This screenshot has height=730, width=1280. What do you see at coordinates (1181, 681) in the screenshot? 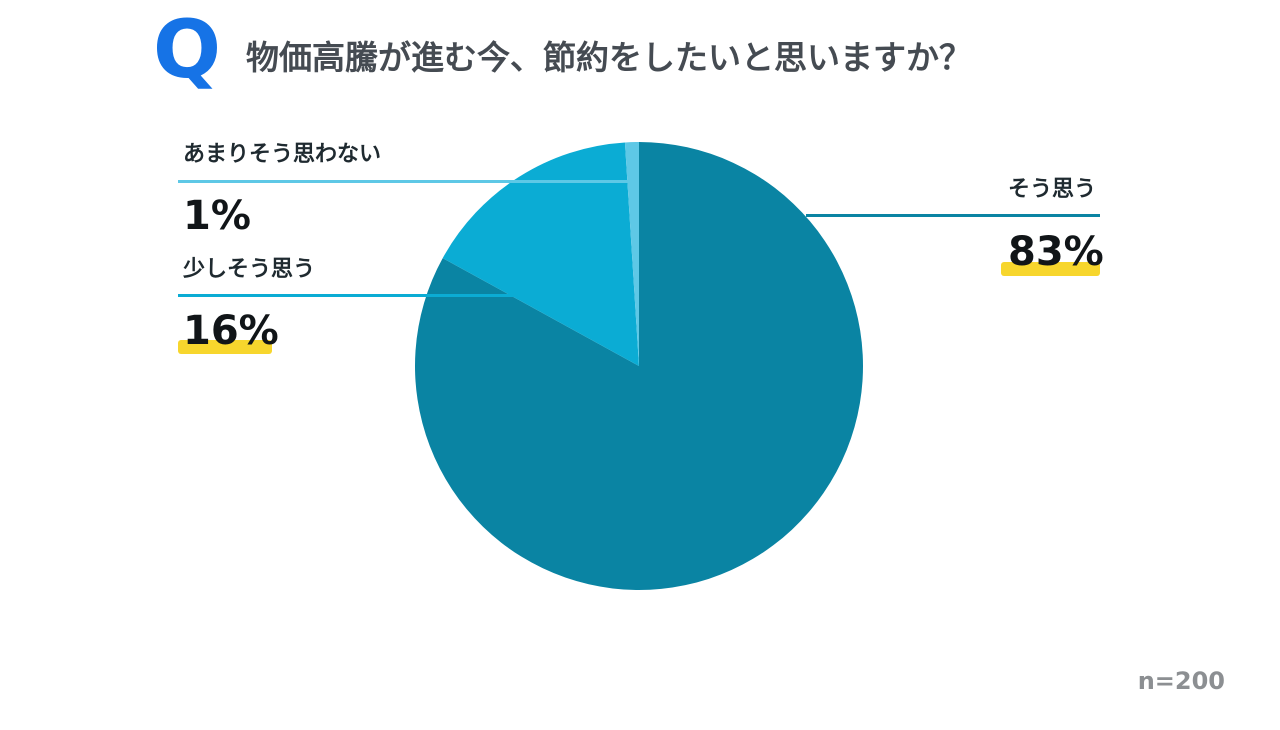
I see `sample-size-note: n=200` at bounding box center [1181, 681].